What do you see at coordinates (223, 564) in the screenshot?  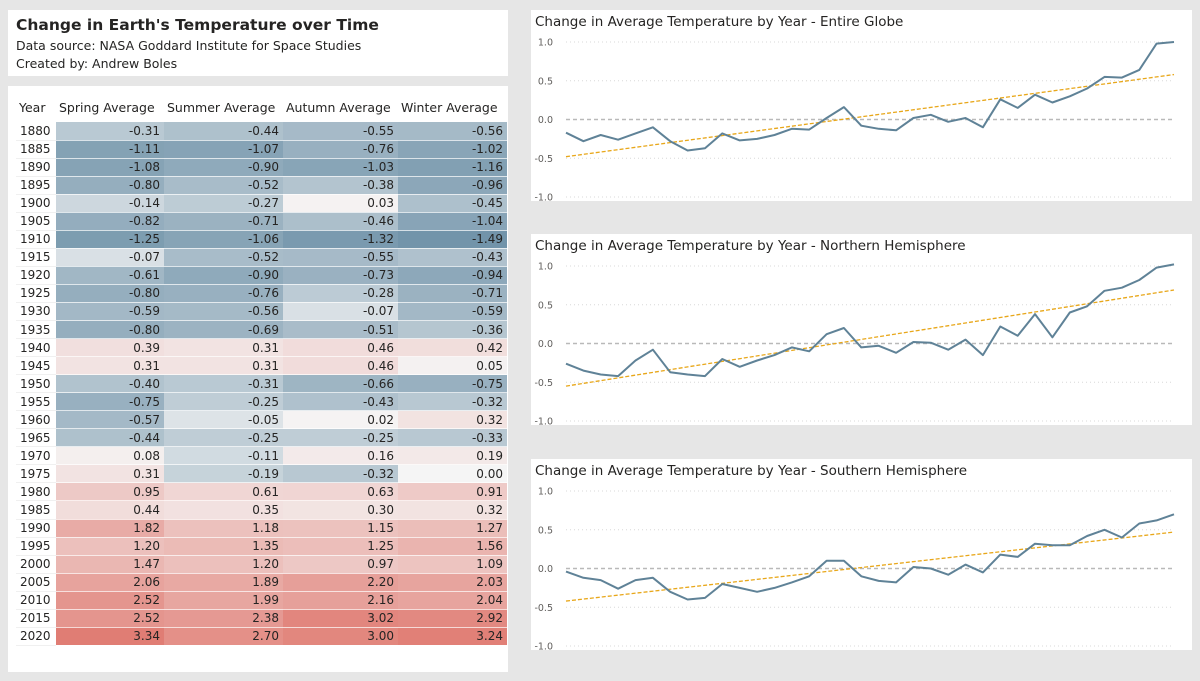 I see `average-cell: 1.20` at bounding box center [223, 564].